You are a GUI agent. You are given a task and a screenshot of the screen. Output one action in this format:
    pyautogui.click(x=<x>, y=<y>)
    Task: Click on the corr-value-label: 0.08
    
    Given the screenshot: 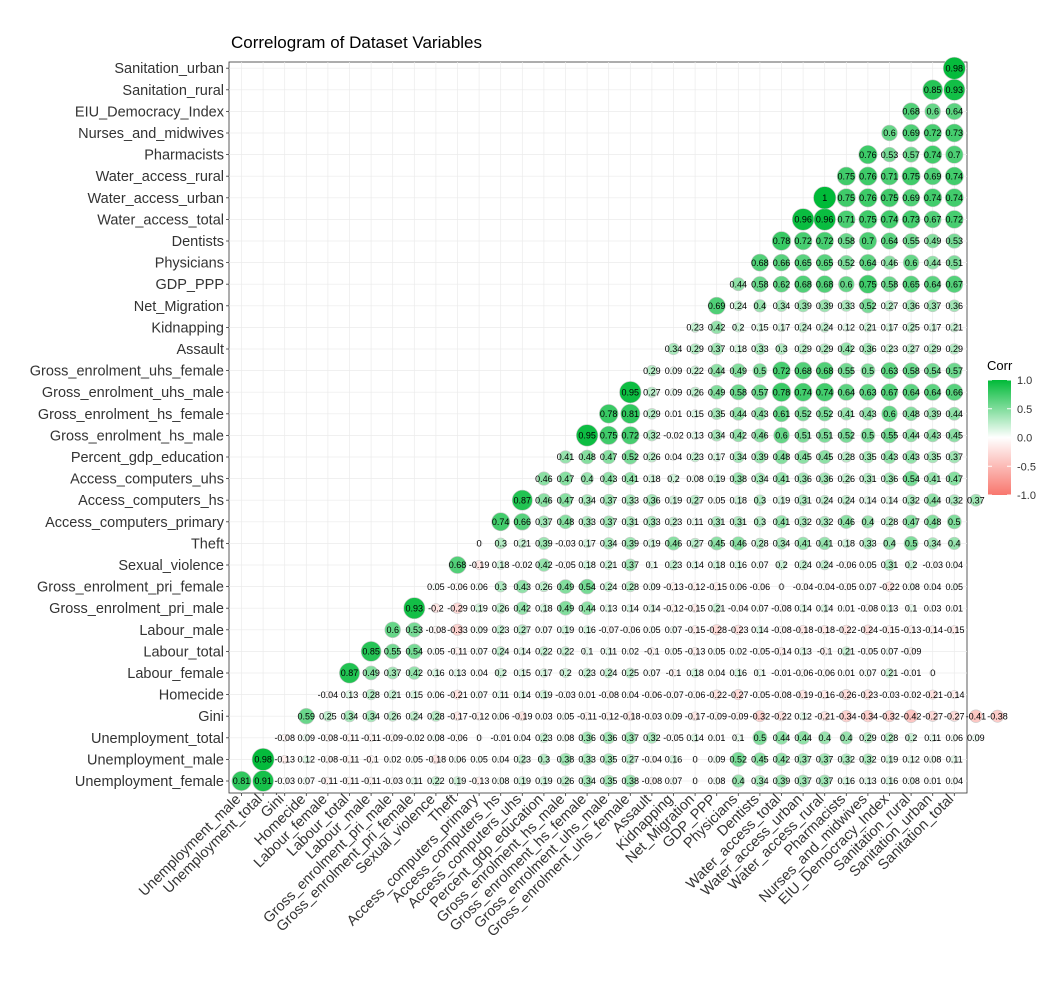 What is the action you would take?
    pyautogui.click(x=501, y=781)
    